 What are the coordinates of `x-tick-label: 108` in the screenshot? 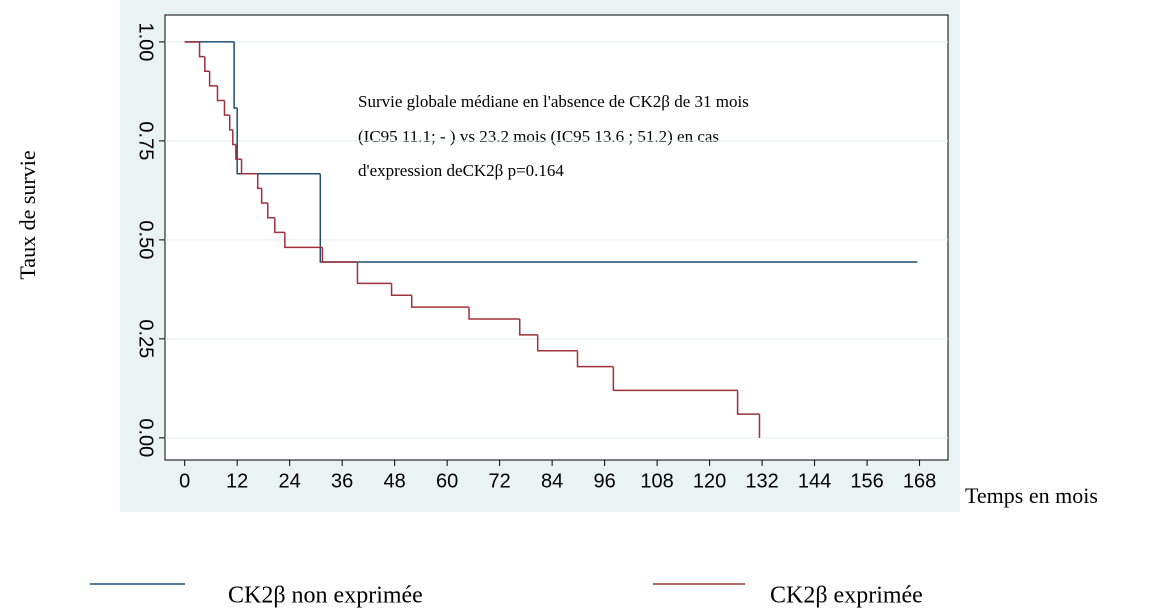 It's located at (656, 481).